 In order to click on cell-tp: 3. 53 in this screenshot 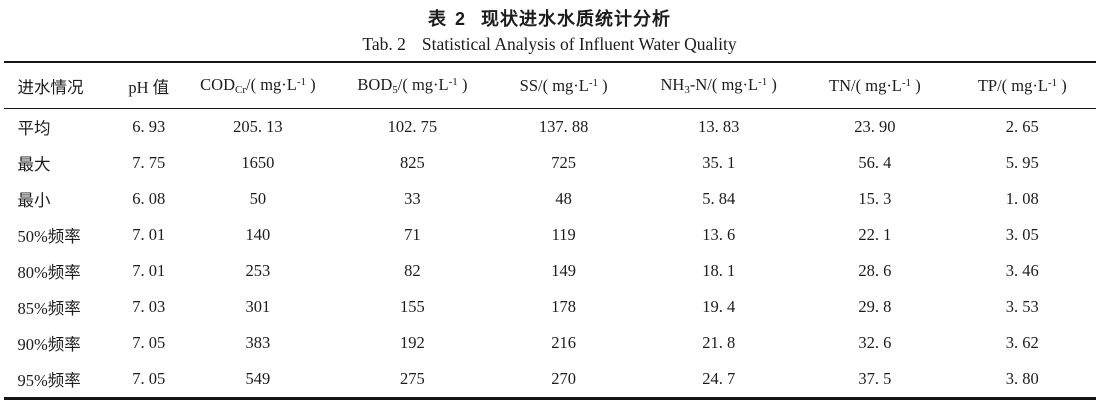, I will do `click(1022, 306)`.